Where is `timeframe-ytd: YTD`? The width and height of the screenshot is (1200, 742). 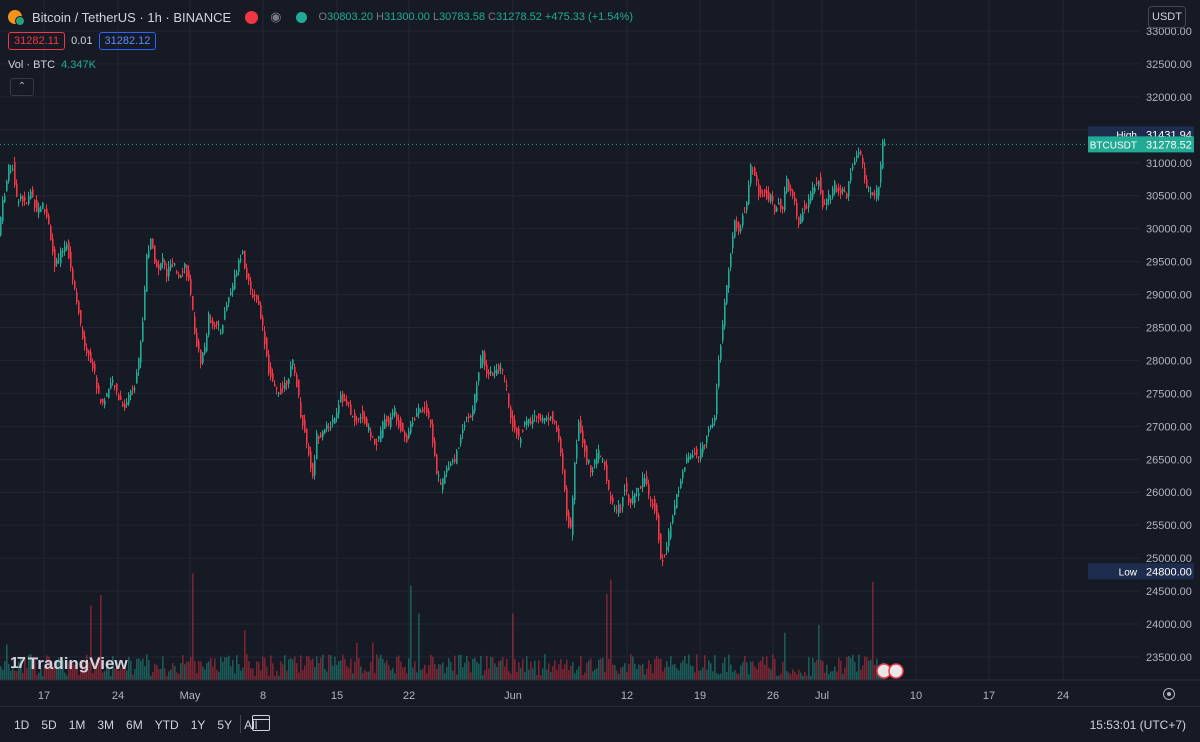
timeframe-ytd: YTD is located at coordinates (166, 725).